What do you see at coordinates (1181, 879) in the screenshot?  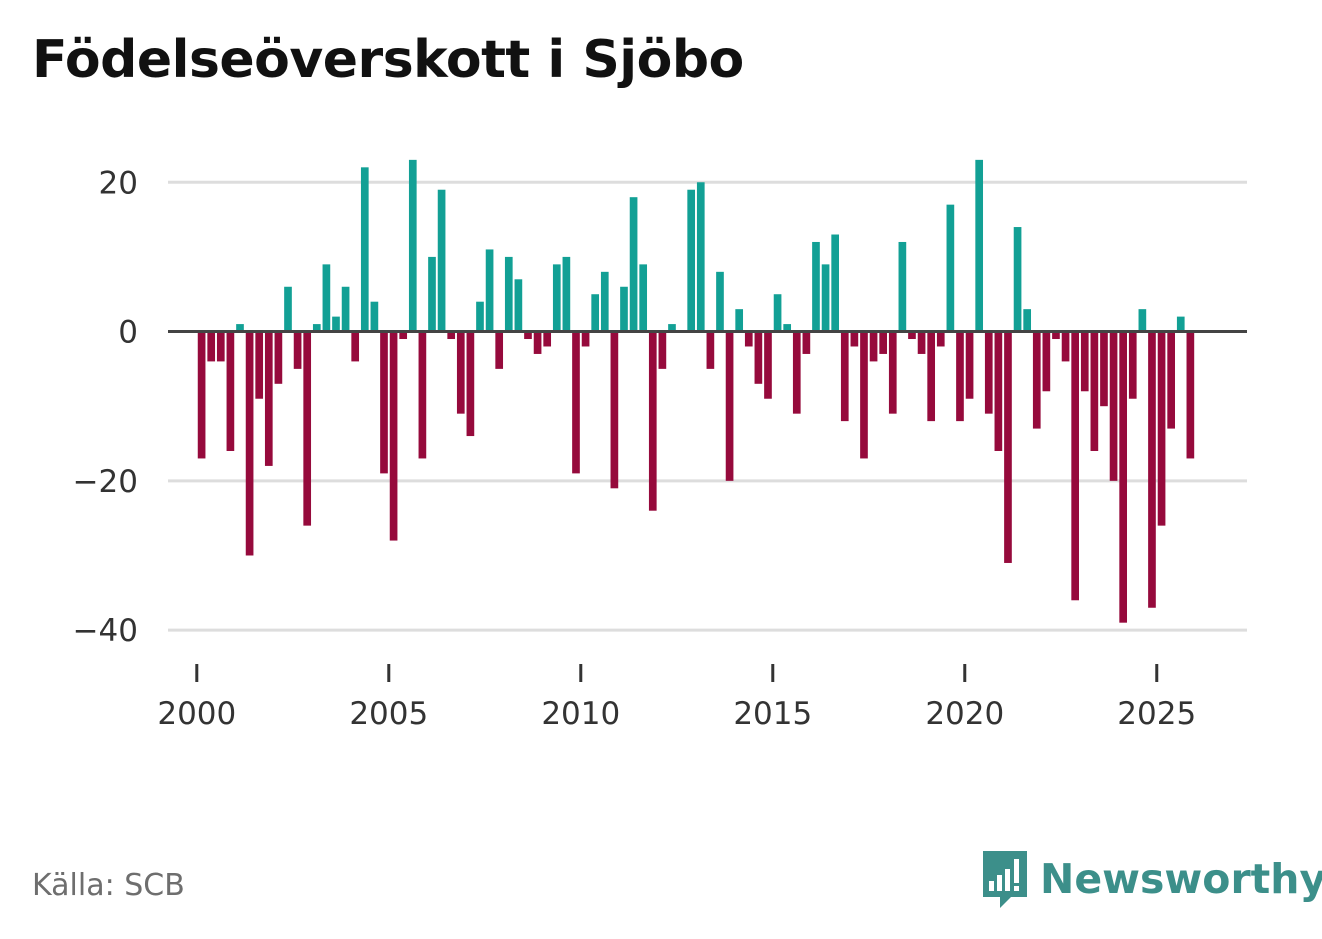 I see `brand-name: Newsworthy` at bounding box center [1181, 879].